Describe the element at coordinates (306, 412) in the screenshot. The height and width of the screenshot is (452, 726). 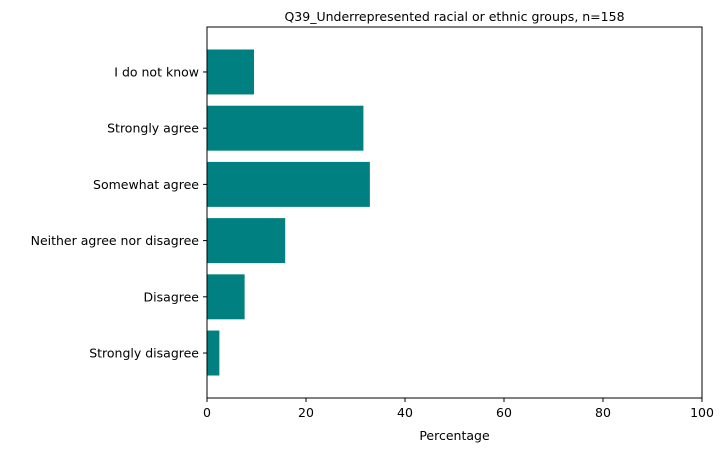
I see `x-tick-label: 20` at that location.